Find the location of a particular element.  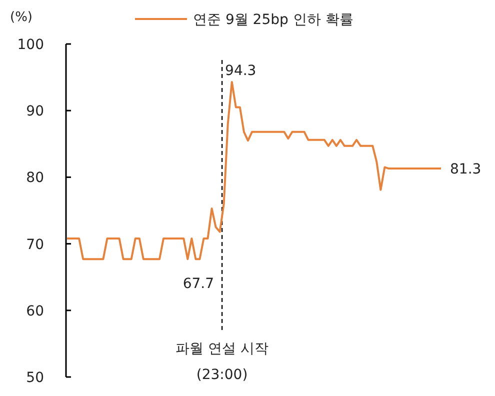

y-tick-label: 100 is located at coordinates (30, 45).